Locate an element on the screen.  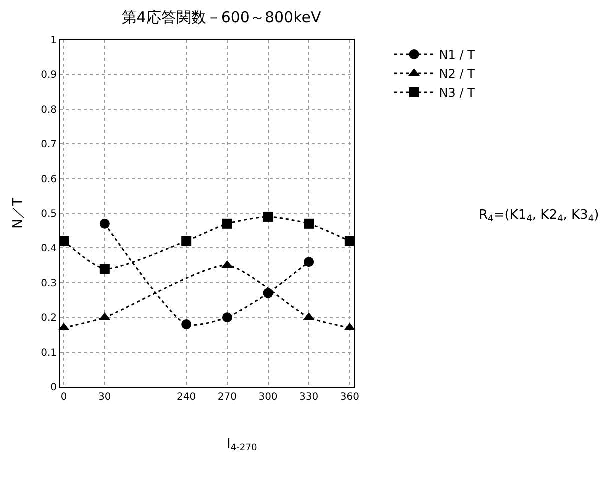
y-tick-label: 0.3 is located at coordinates (49, 284).